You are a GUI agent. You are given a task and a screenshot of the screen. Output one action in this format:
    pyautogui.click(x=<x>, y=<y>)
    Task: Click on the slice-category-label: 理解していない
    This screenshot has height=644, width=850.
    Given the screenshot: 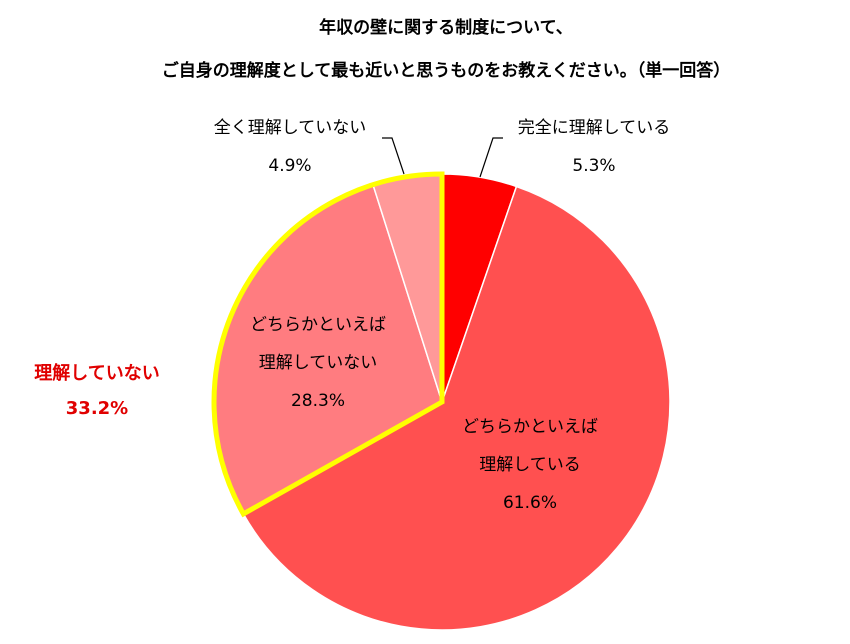 What is the action you would take?
    pyautogui.click(x=318, y=363)
    